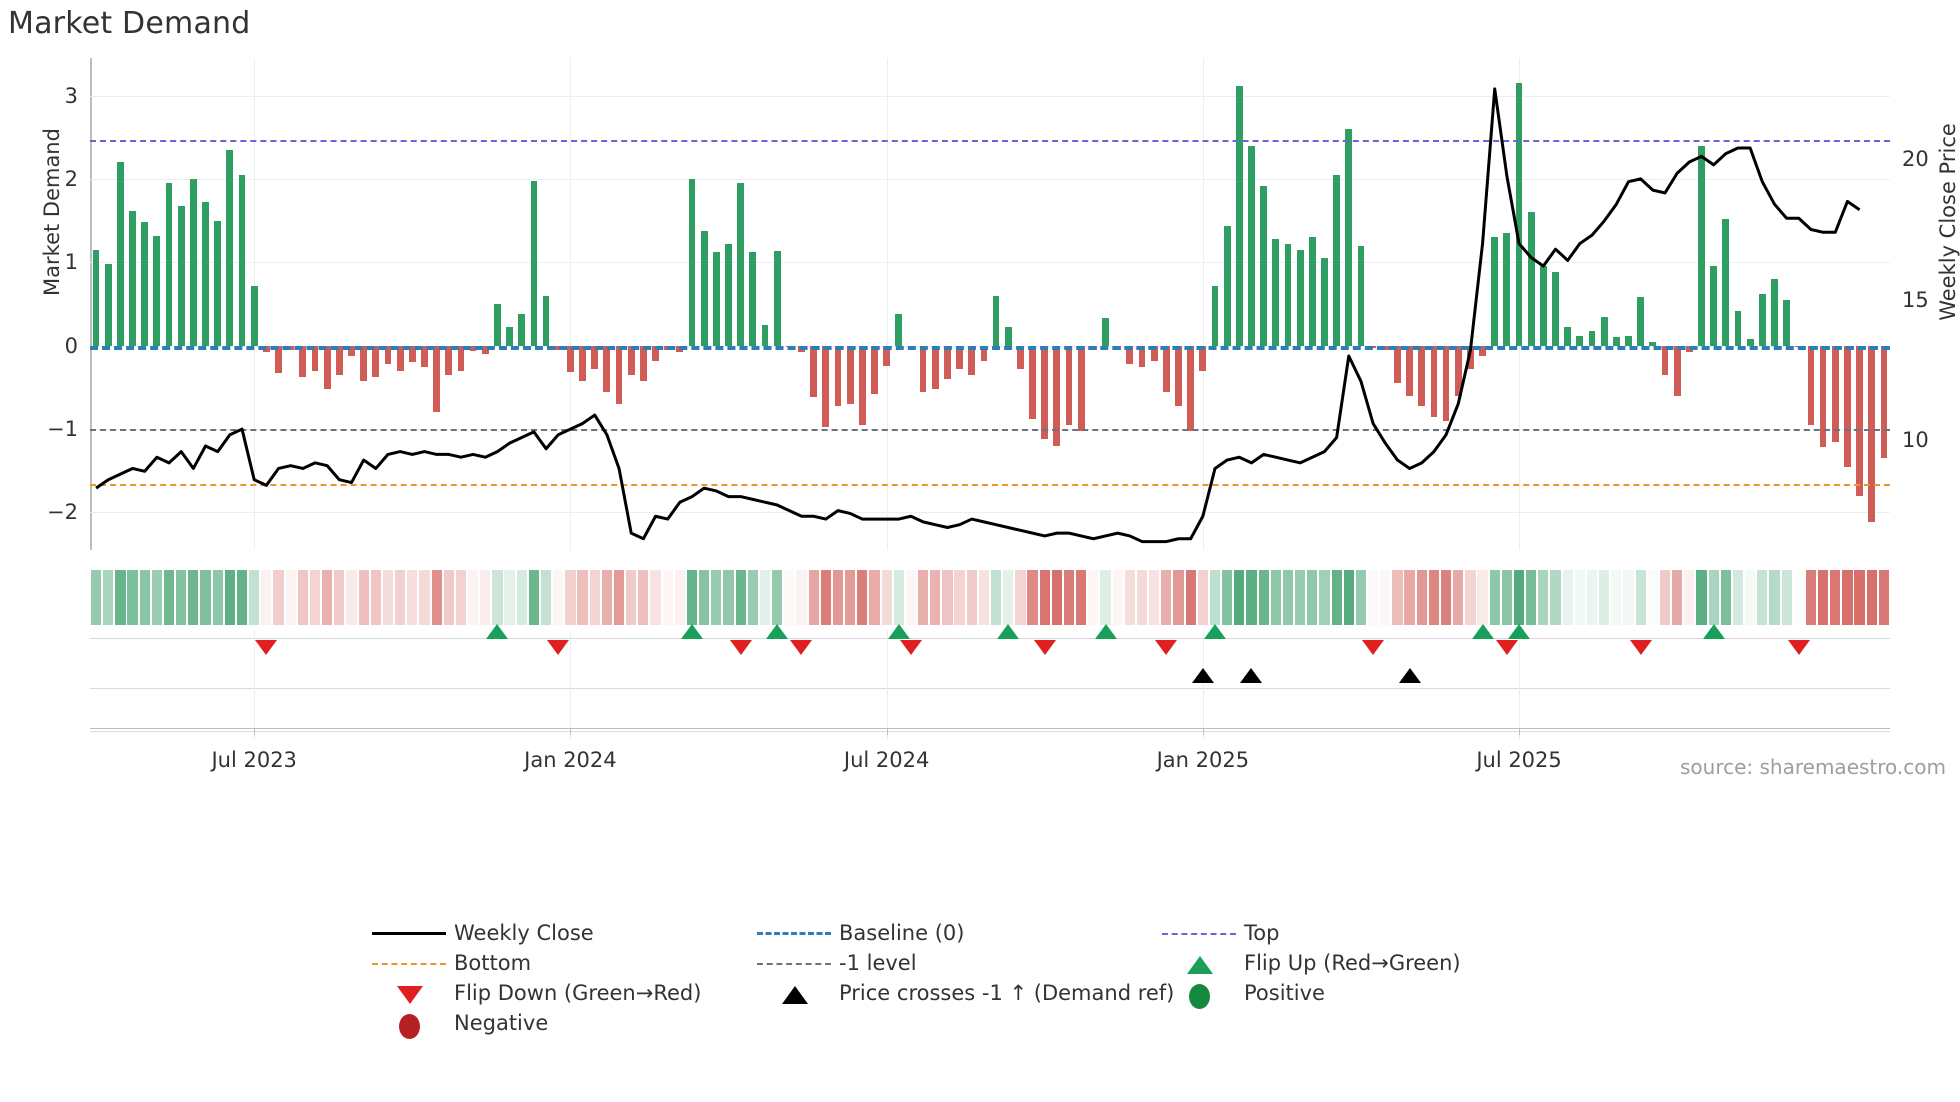 The image size is (1960, 1102). I want to click on legend-label: Negative, so click(501, 1023).